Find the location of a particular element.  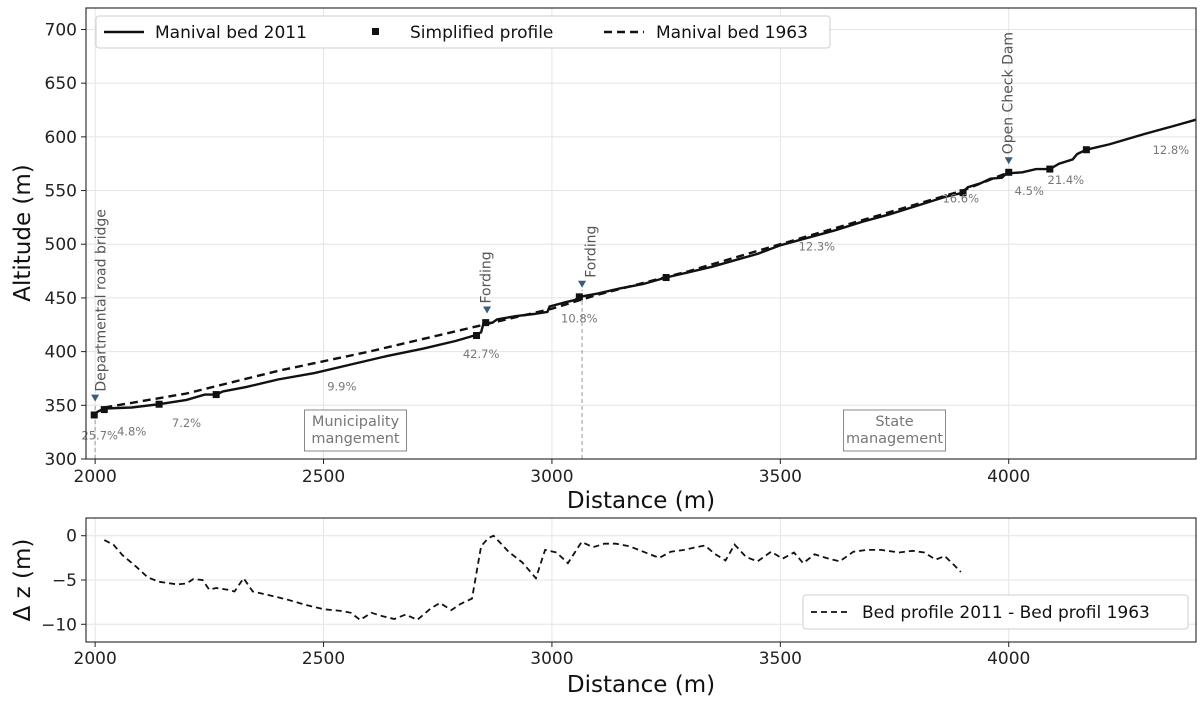

slope-label: 16.6% is located at coordinates (960, 198).